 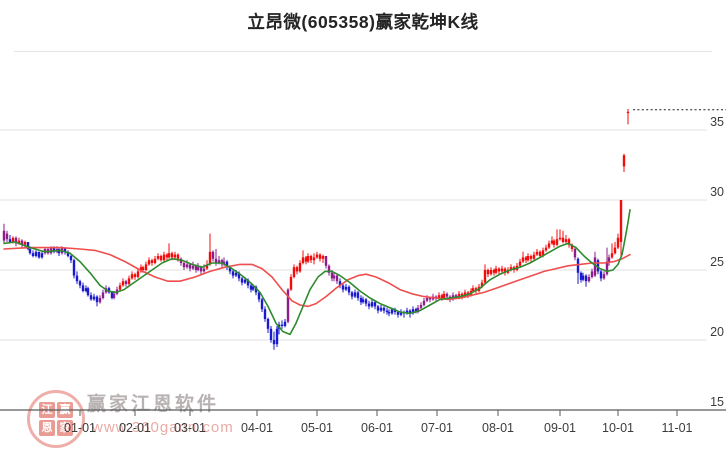 I want to click on x-axis-label: 08-01, so click(x=498, y=428).